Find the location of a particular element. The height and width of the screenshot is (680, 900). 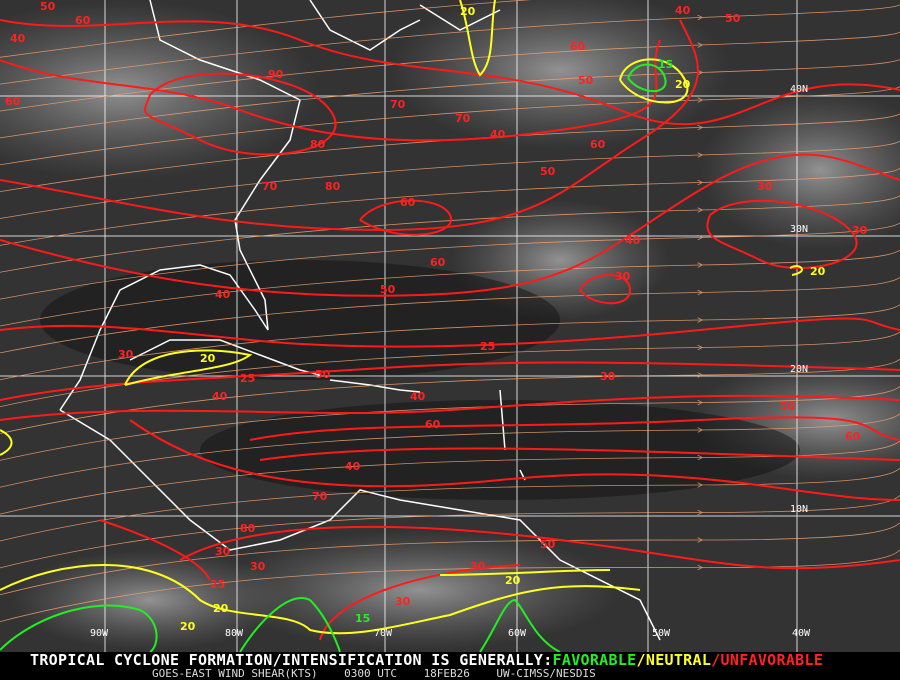

legend-neutral: NEUTRAL is located at coordinates (678, 660).